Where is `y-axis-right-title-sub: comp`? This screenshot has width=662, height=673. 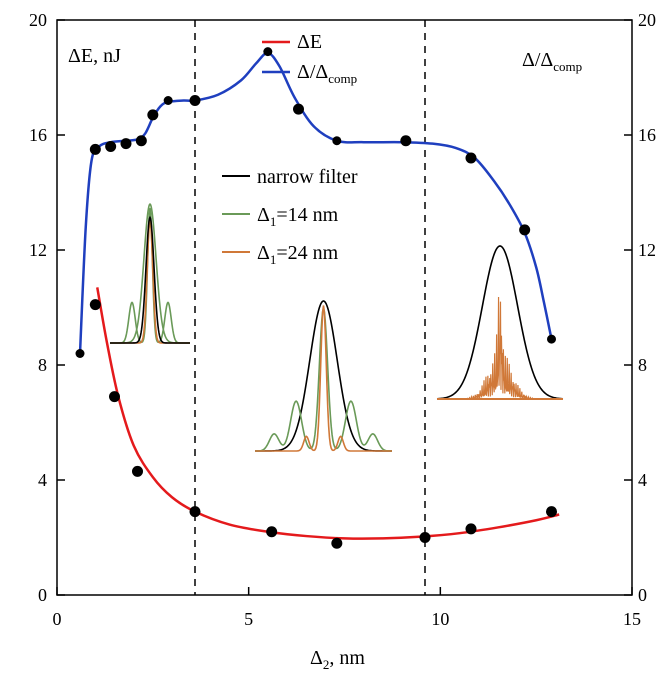
y-axis-right-title-sub: comp is located at coordinates (567, 66).